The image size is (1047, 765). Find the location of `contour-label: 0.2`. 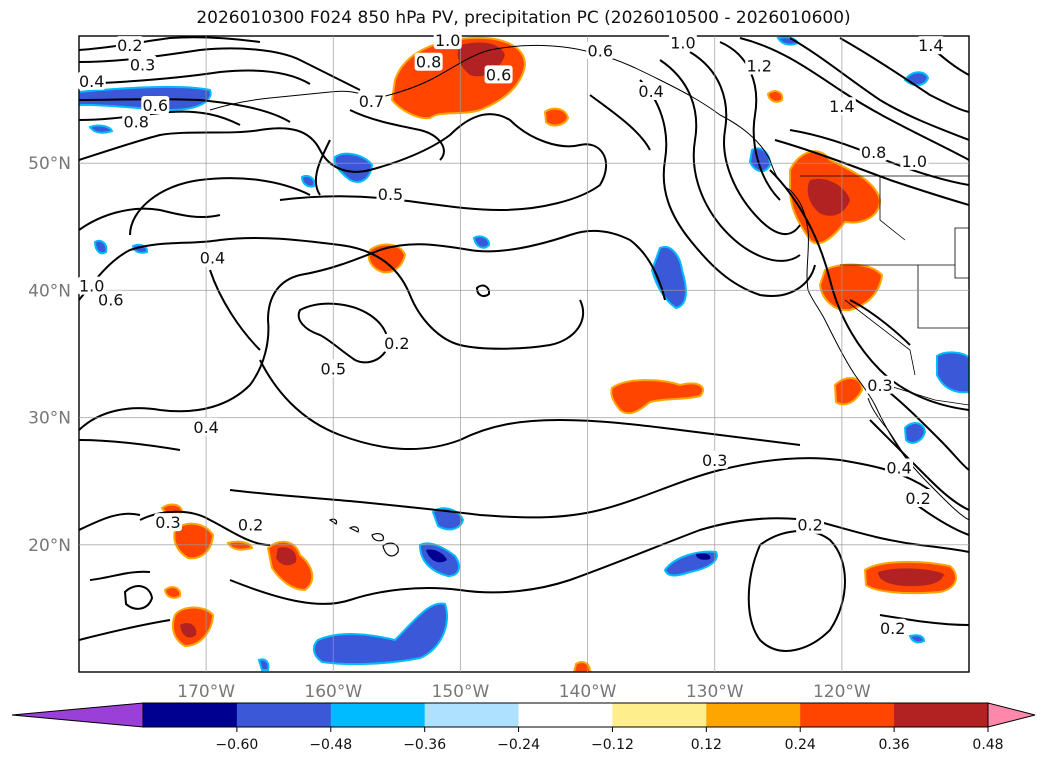

contour-label: 0.2 is located at coordinates (892, 628).